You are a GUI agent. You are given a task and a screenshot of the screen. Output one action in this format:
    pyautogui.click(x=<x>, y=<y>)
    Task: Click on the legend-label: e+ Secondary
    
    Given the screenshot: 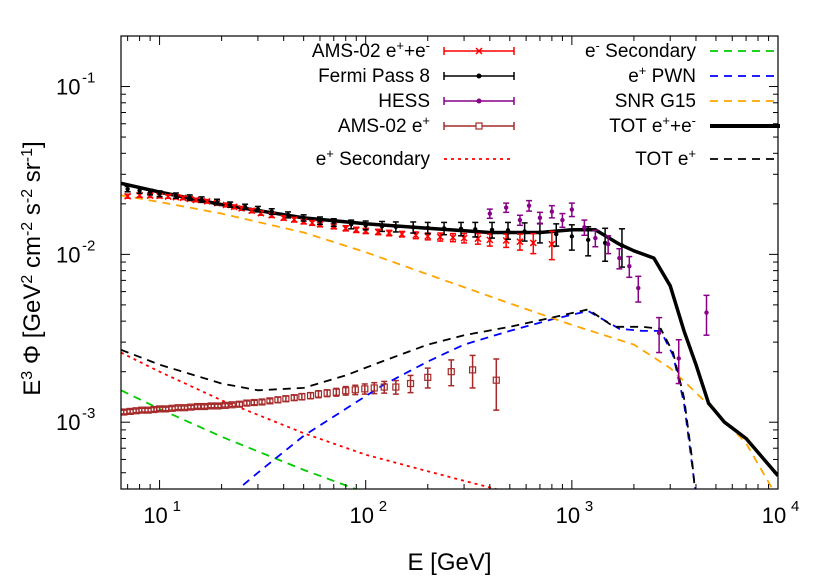 What is the action you would take?
    pyautogui.click(x=373, y=158)
    